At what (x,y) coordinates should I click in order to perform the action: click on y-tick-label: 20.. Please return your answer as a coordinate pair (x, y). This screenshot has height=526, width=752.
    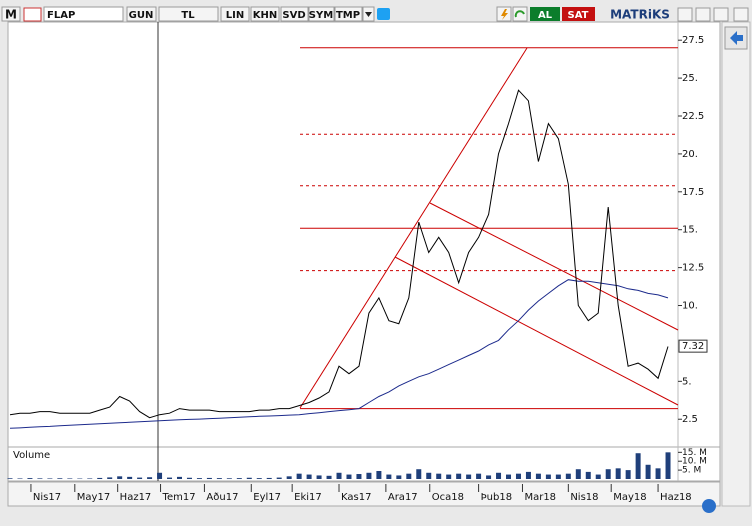
    Looking at the image, I should click on (690, 154).